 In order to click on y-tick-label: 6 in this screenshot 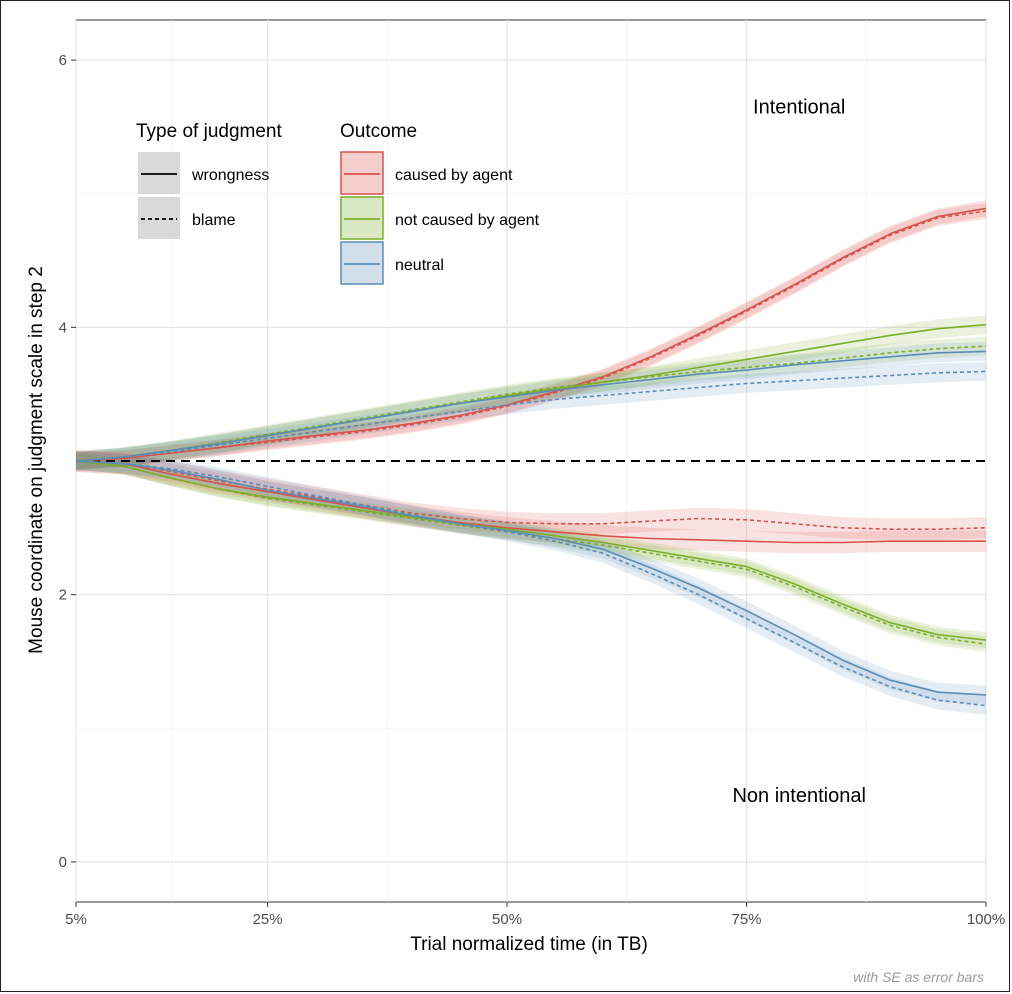, I will do `click(63, 60)`.